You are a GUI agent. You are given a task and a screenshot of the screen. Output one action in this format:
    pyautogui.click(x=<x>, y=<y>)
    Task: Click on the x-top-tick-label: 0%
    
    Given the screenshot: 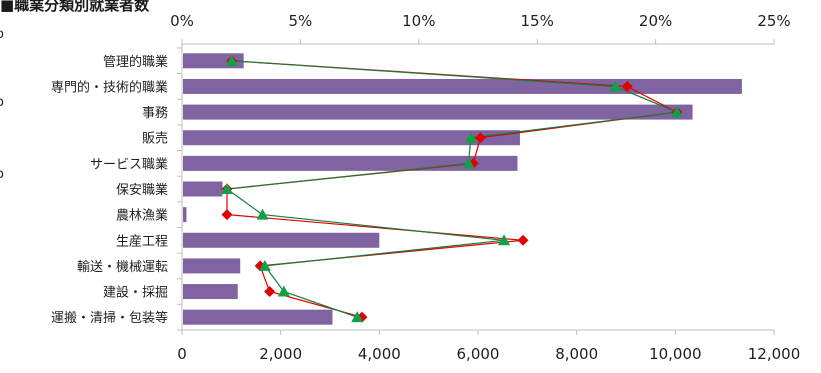 What is the action you would take?
    pyautogui.click(x=182, y=21)
    